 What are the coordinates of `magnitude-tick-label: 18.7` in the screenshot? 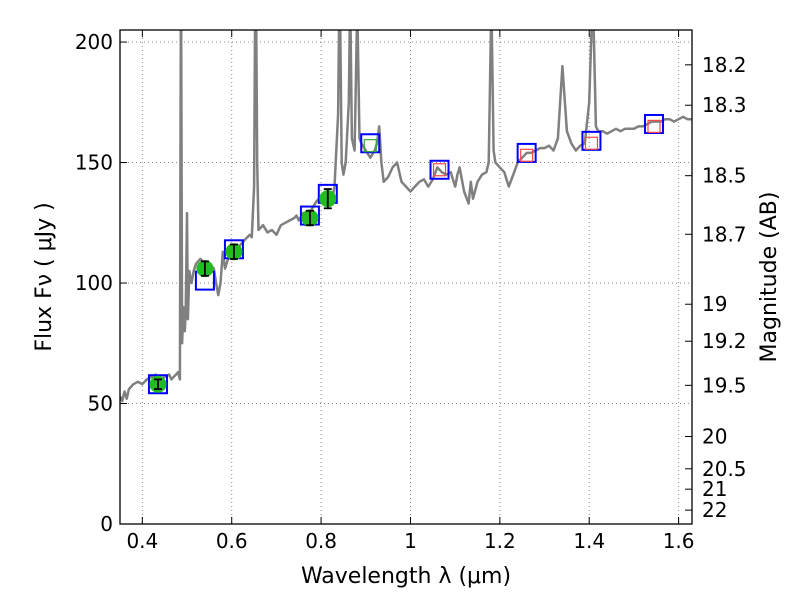 It's located at (724, 234).